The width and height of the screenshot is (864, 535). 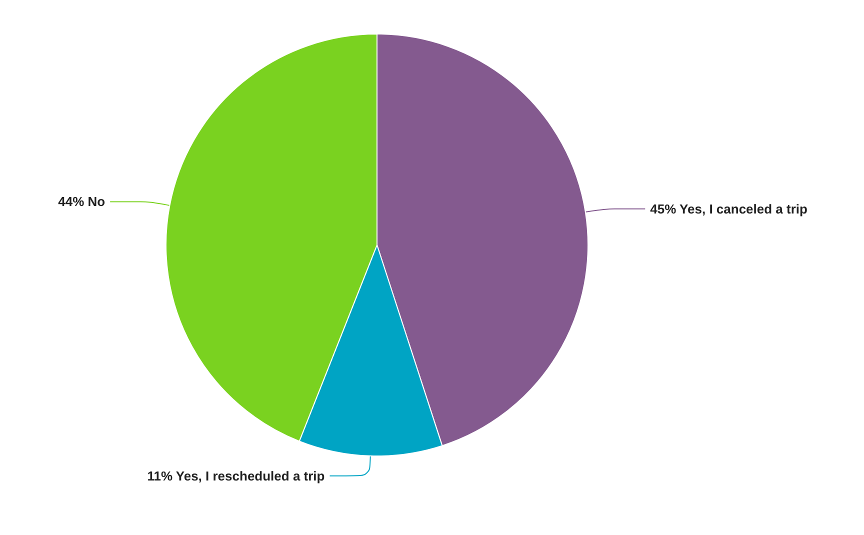 What do you see at coordinates (236, 476) in the screenshot?
I see `slice-label: 11% Yes, I rescheduled a trip` at bounding box center [236, 476].